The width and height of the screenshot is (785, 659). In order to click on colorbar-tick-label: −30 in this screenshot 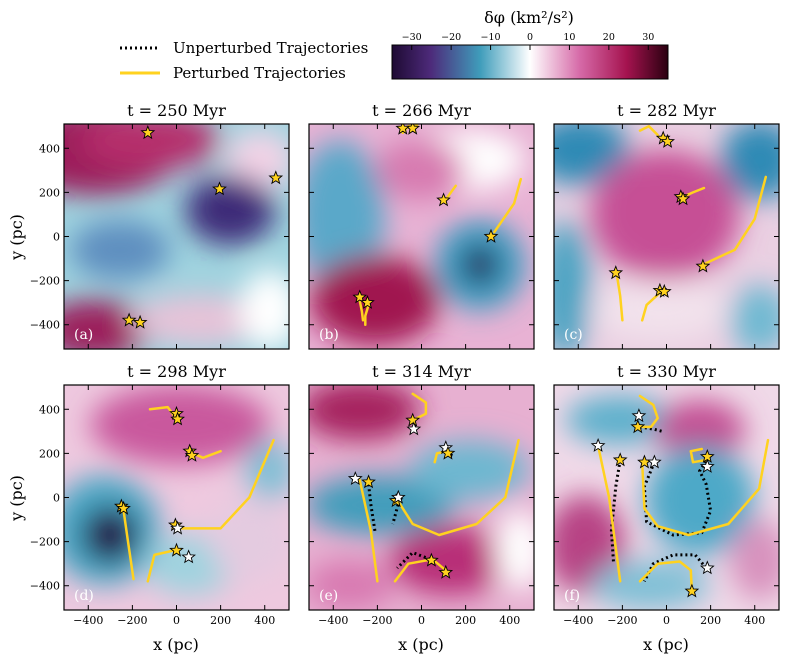, I will do `click(412, 37)`.